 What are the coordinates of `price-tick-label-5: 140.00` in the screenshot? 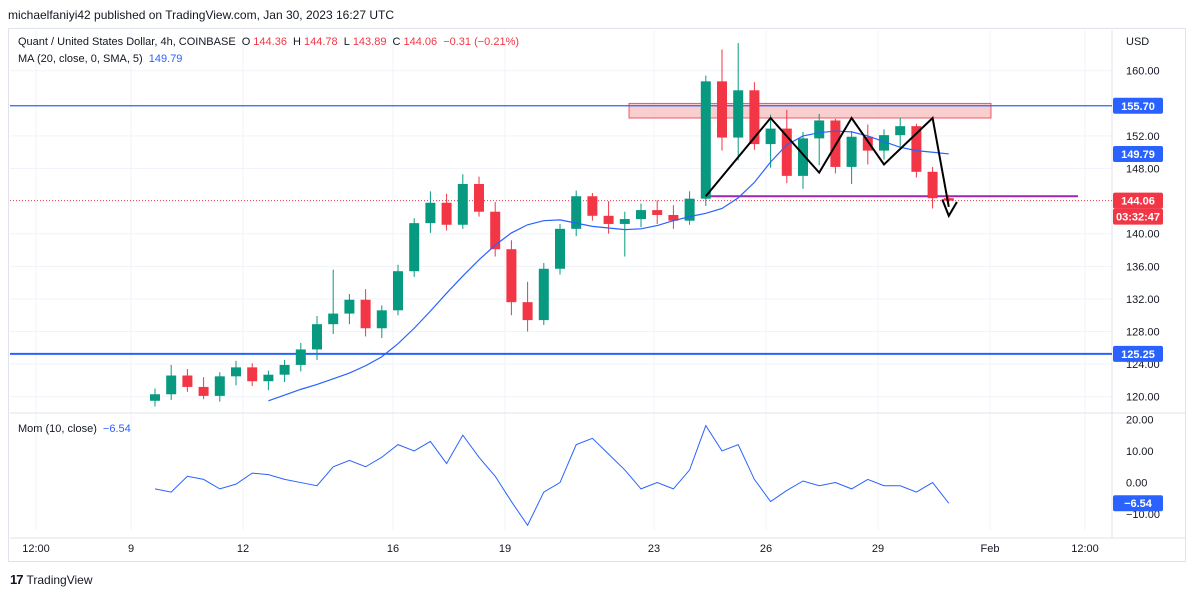 It's located at (1143, 235).